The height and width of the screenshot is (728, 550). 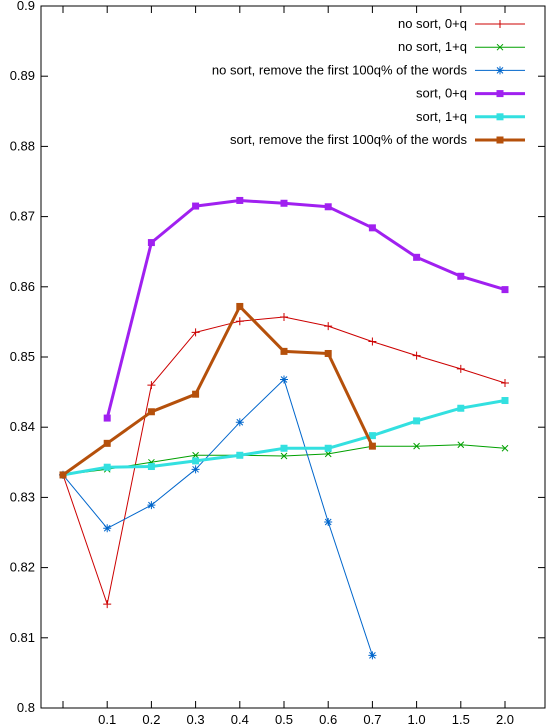 What do you see at coordinates (26, 6) in the screenshot?
I see `y-tick-label: 0.9` at bounding box center [26, 6].